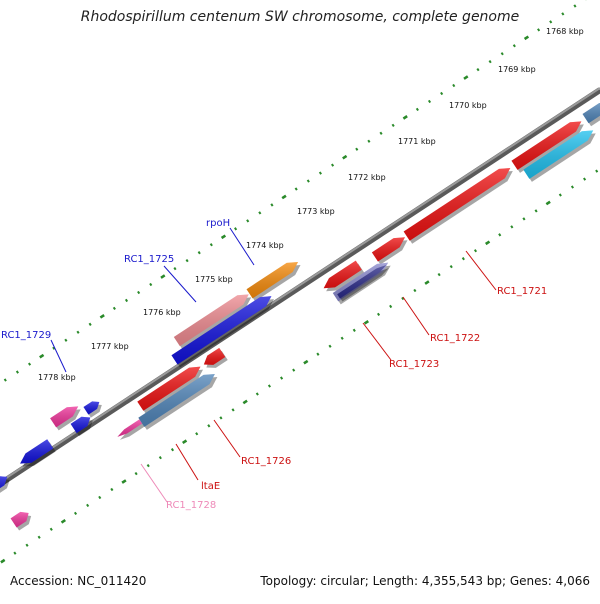 Image resolution: width=600 pixels, height=604 pixels. What do you see at coordinates (367, 177) in the screenshot?
I see `tick-label: 1772 kbp` at bounding box center [367, 177].